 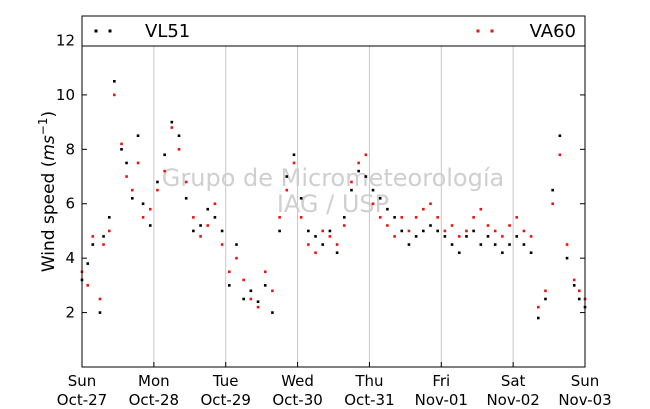 I want to click on legend-label-va60: VA60, so click(x=553, y=31).